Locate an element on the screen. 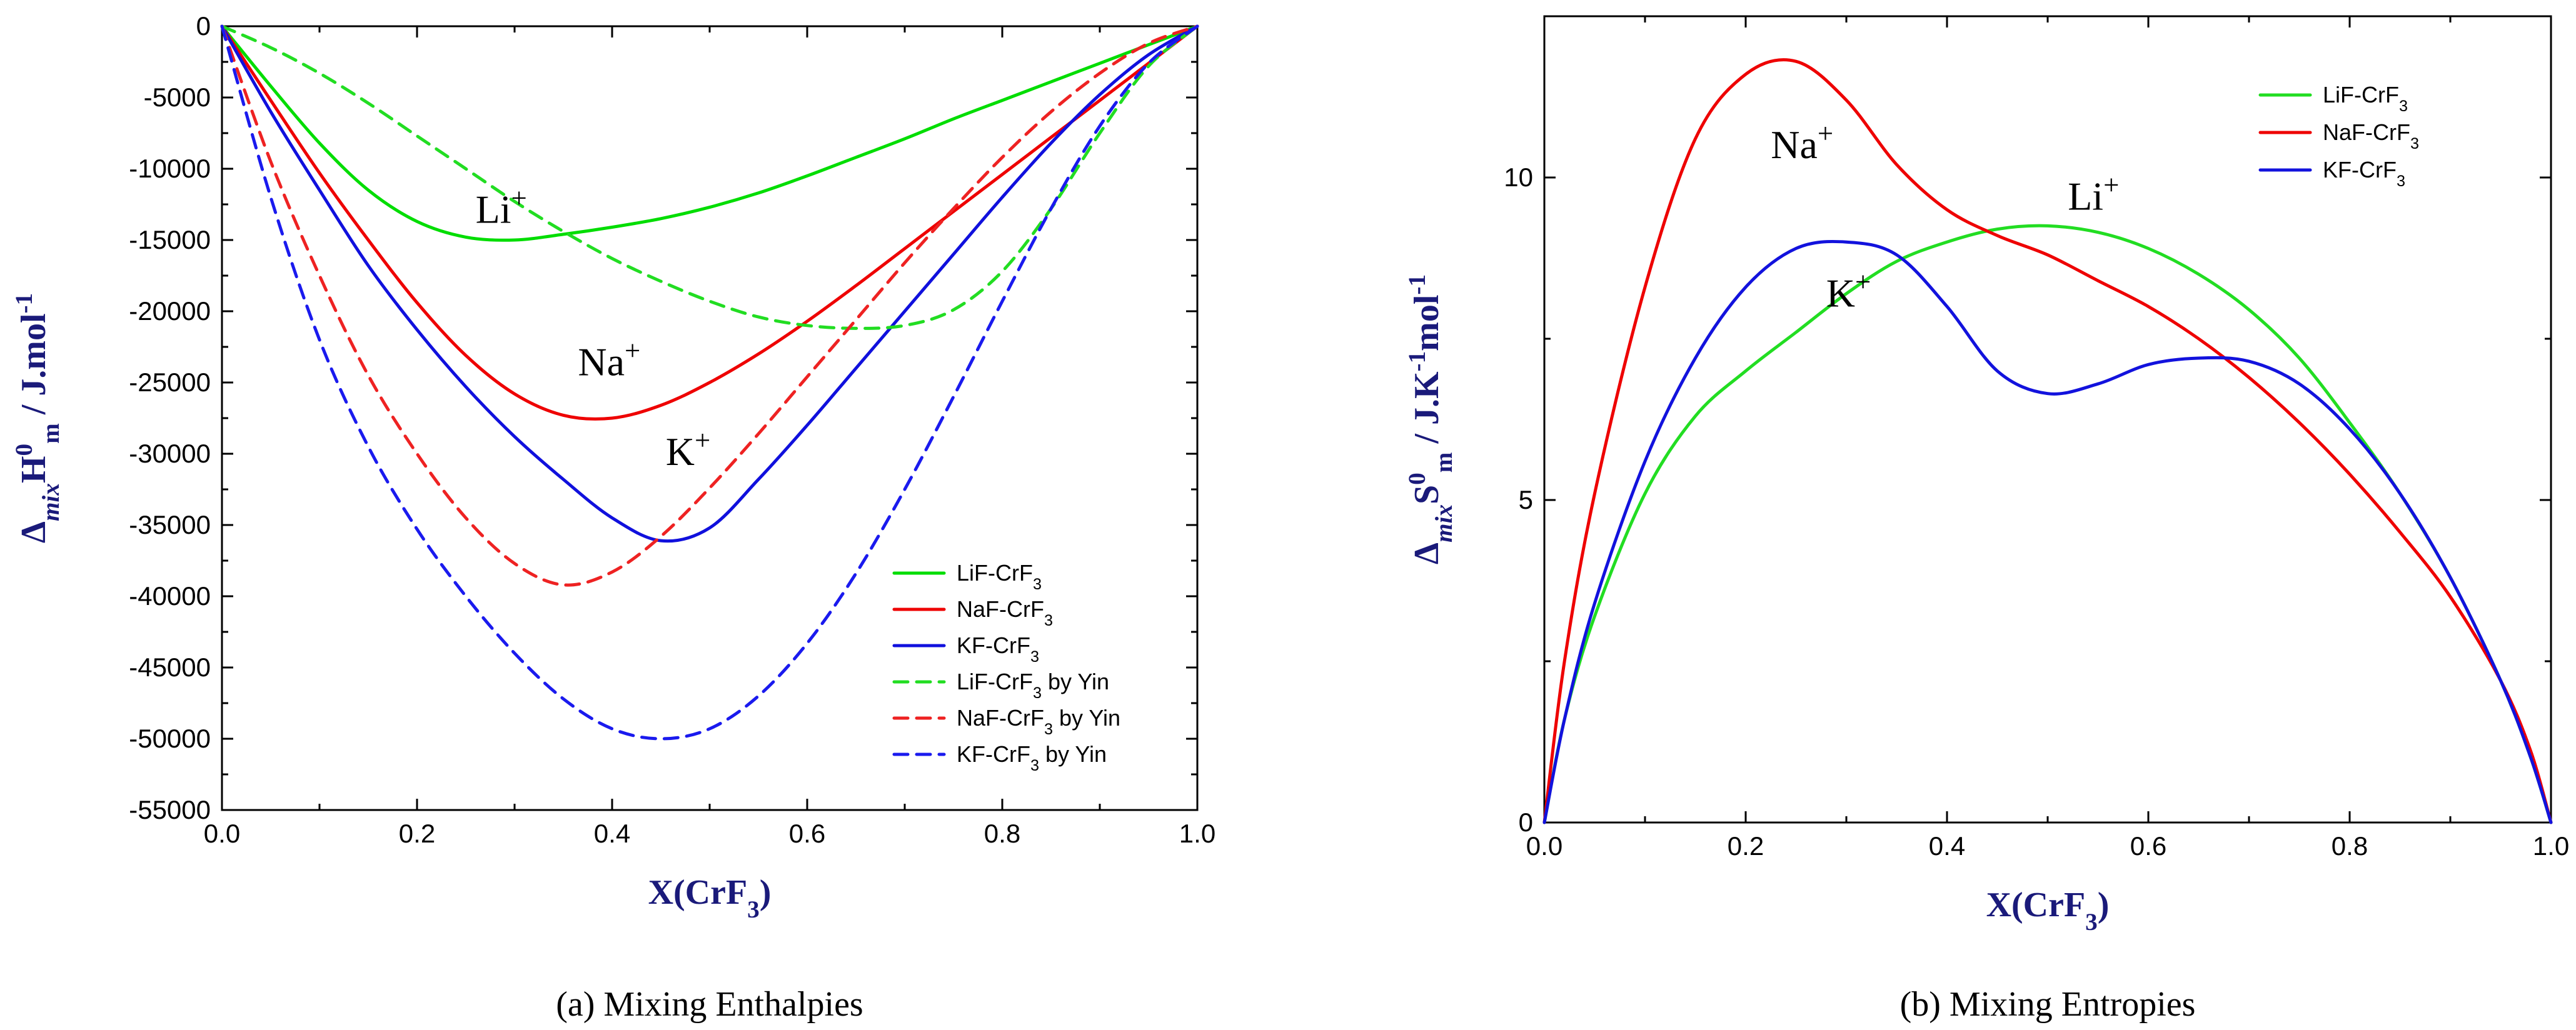  y-tick-label: -50000 is located at coordinates (170, 739).